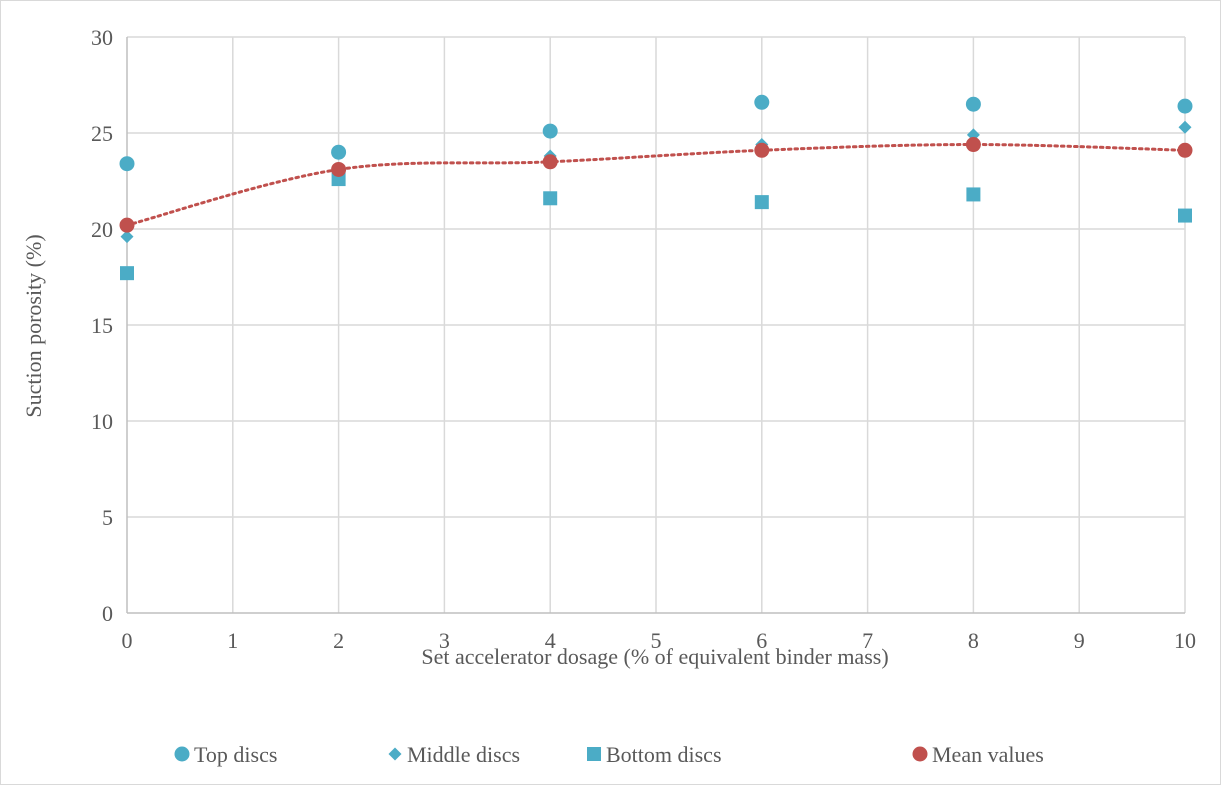 Image resolution: width=1221 pixels, height=785 pixels. I want to click on legend-item-bottom-discs: Bottom discs, so click(654, 754).